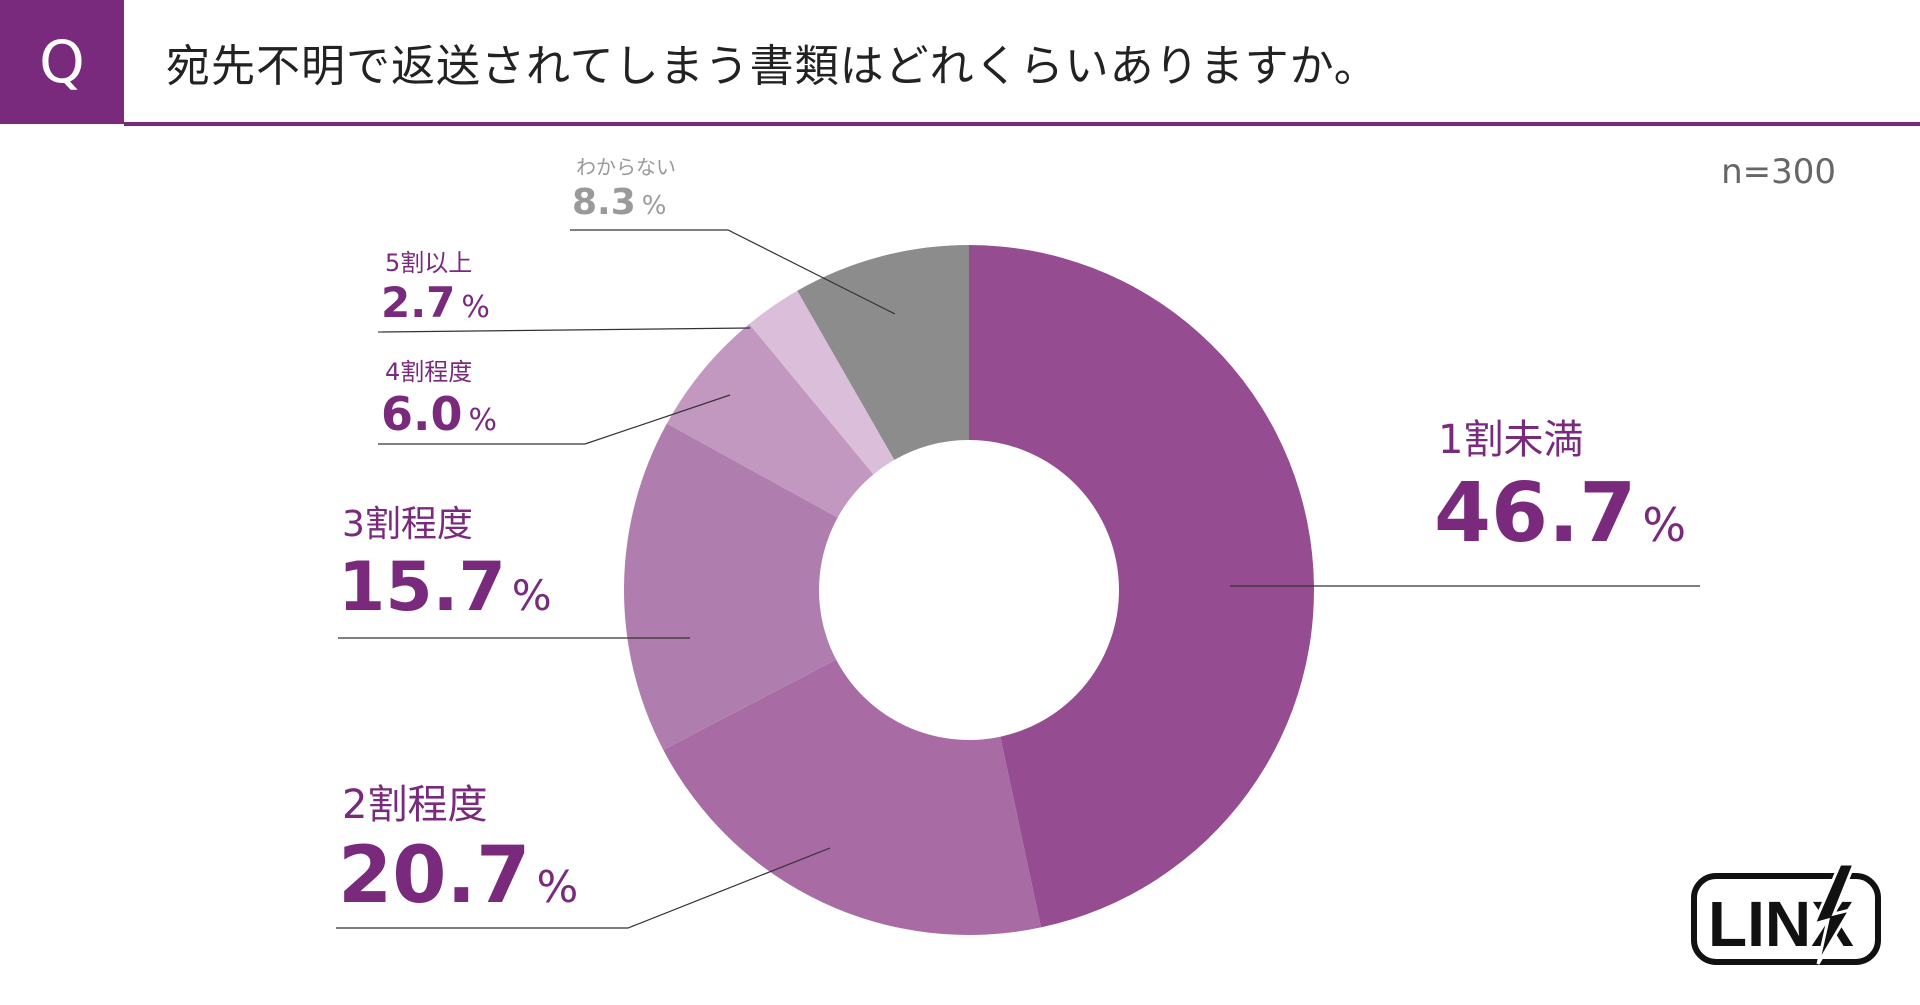  Describe the element at coordinates (1786, 913) in the screenshot. I see `linx-logo: LINX` at that location.